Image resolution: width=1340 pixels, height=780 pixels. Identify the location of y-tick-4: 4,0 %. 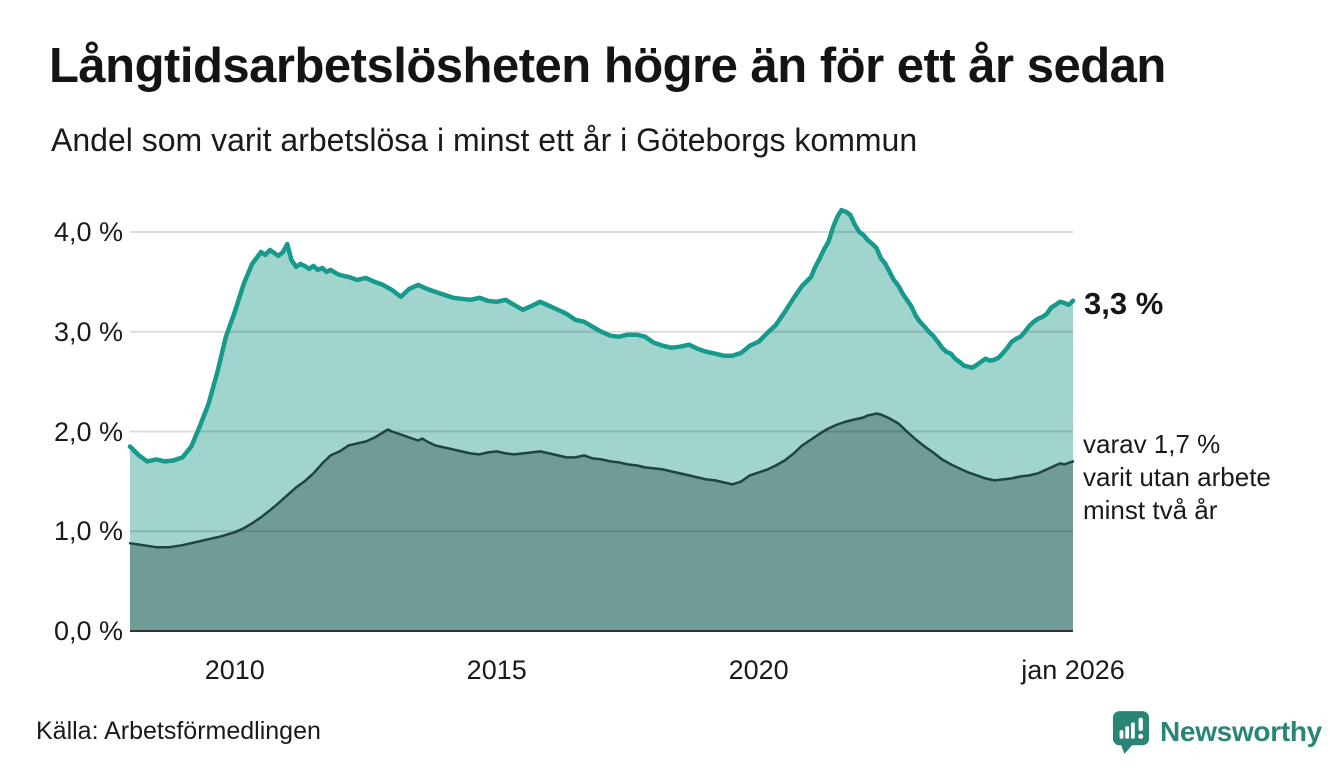
(88, 232).